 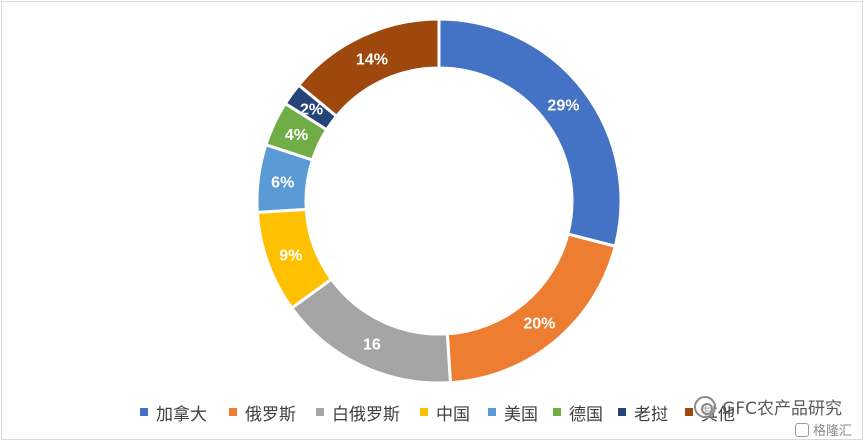 What do you see at coordinates (296, 135) in the screenshot?
I see `slice-label-5: 4%` at bounding box center [296, 135].